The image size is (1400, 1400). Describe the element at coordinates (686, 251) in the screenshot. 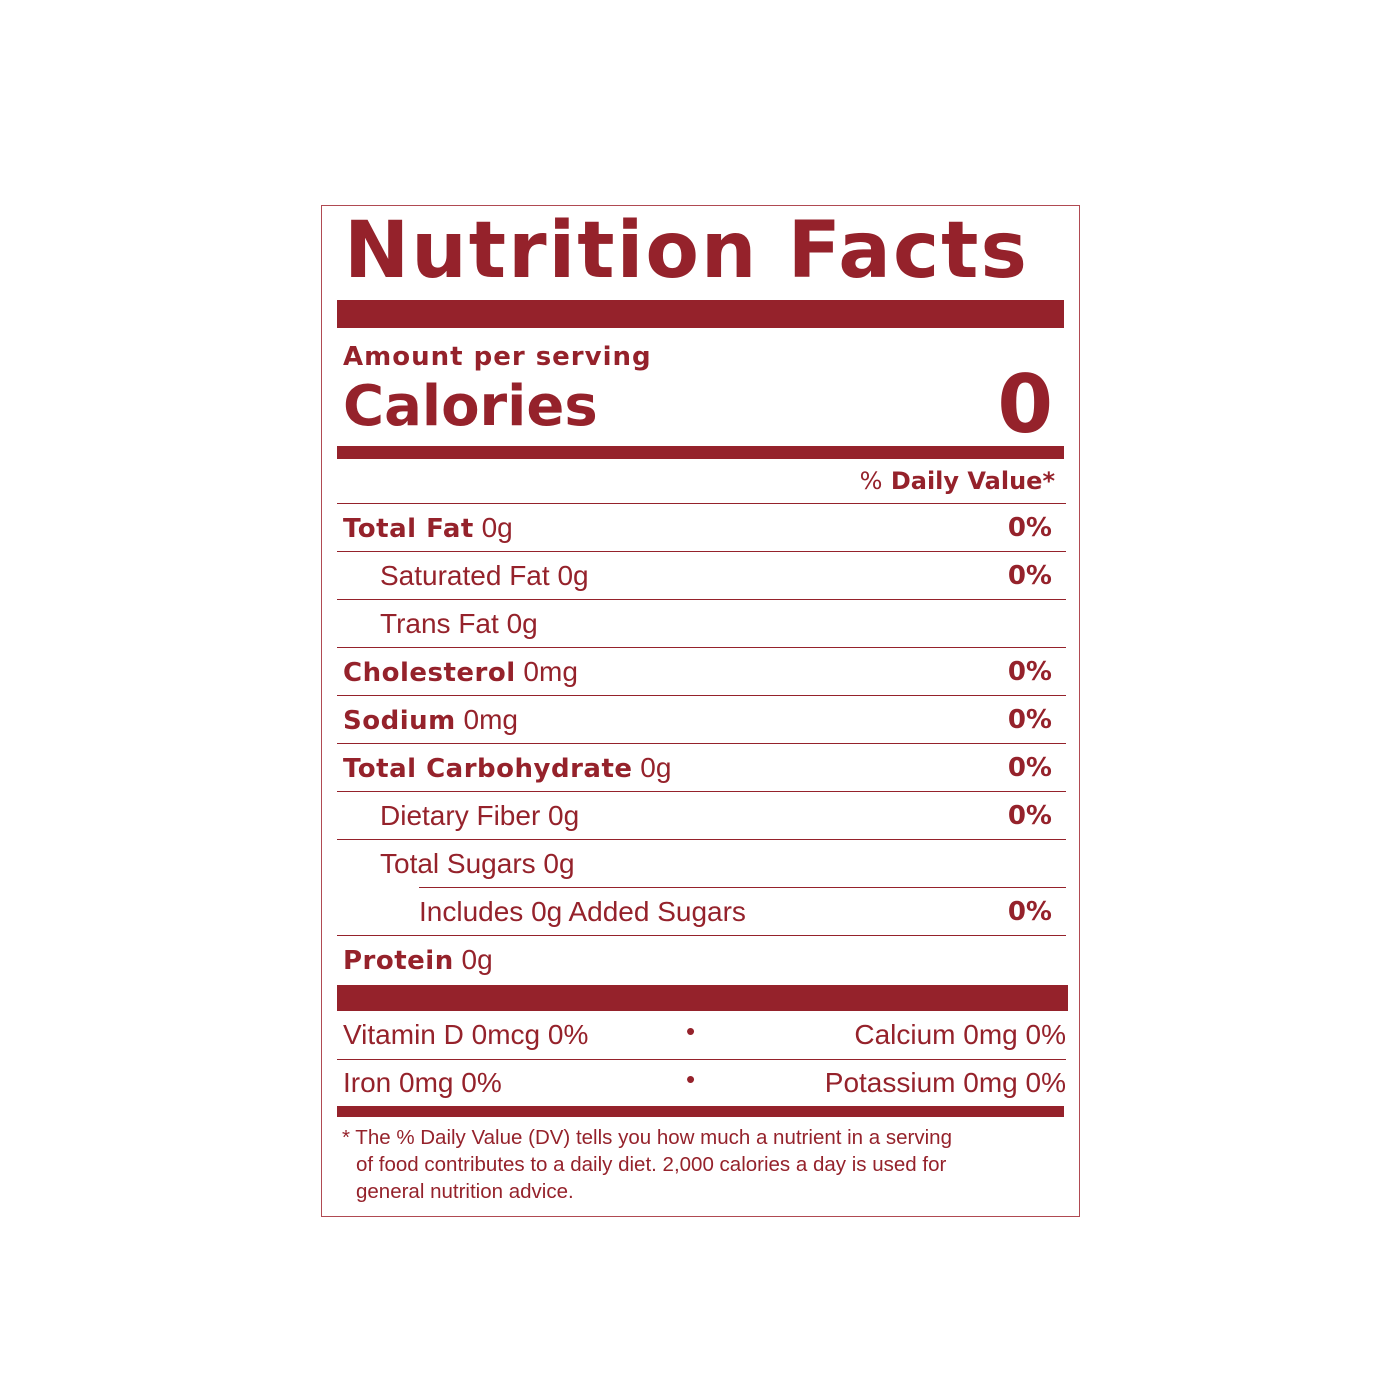

I see `label-title: Nutrition Facts` at that location.